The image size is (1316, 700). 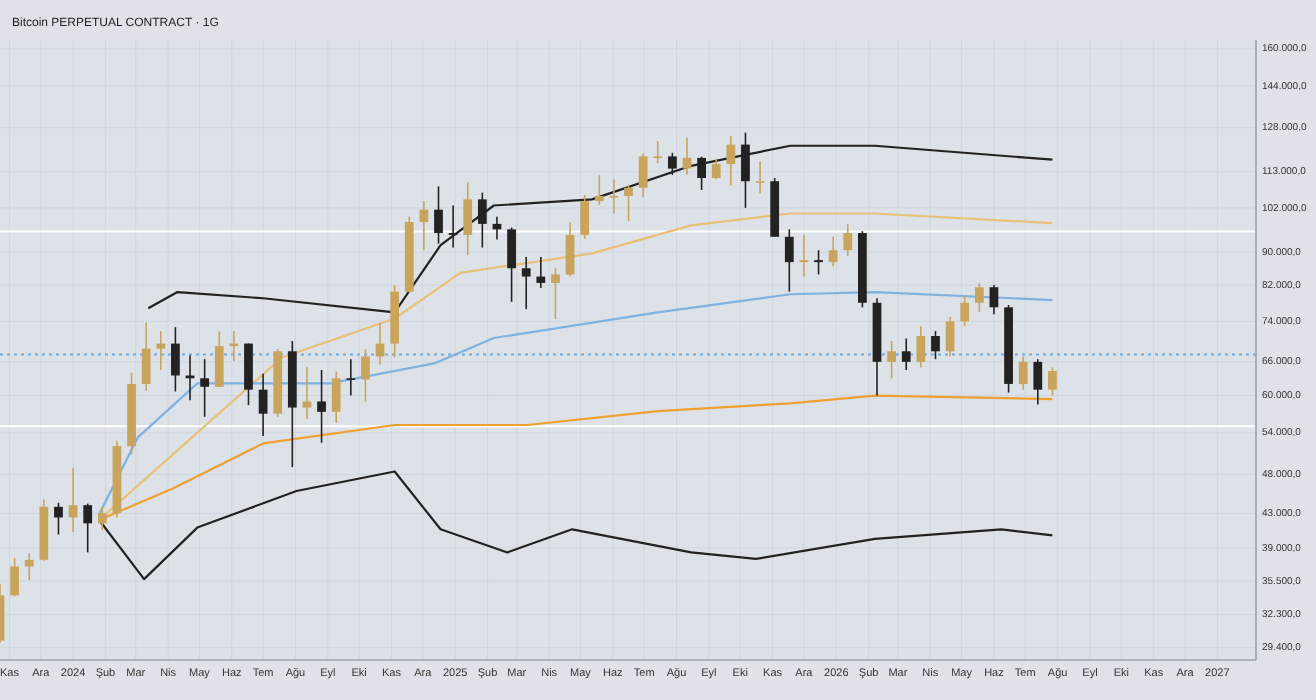 What do you see at coordinates (576, 525) in the screenshot?
I see `line-series` at bounding box center [576, 525].